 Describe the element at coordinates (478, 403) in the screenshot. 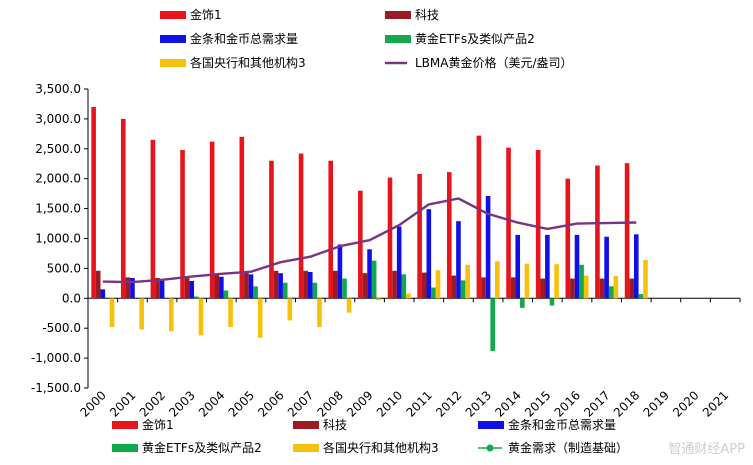

I see `x-tick-label: 2013` at that location.